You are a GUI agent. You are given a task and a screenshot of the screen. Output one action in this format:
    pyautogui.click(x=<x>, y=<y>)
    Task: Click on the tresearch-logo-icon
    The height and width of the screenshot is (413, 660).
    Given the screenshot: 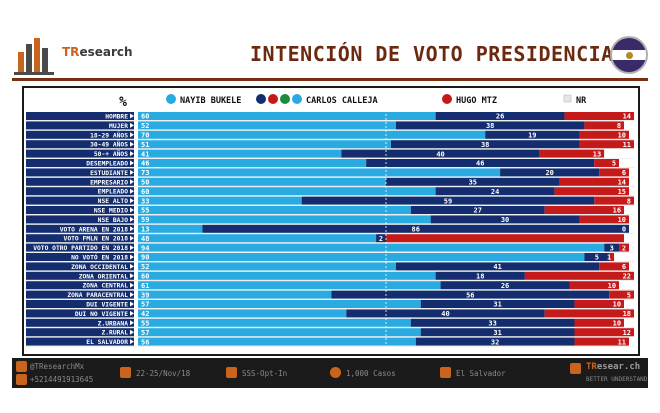 What is the action you would take?
    pyautogui.click(x=34, y=56)
    